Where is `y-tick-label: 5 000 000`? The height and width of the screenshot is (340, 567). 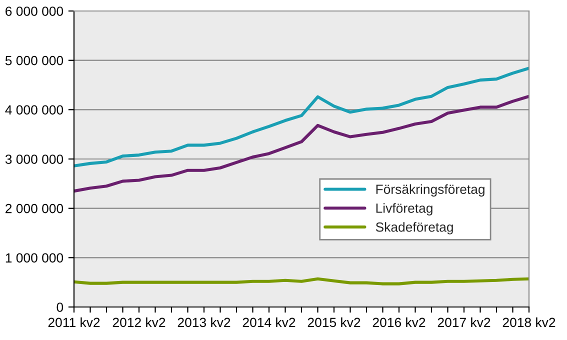 y-tick-label: 5 000 000 is located at coordinates (34, 61).